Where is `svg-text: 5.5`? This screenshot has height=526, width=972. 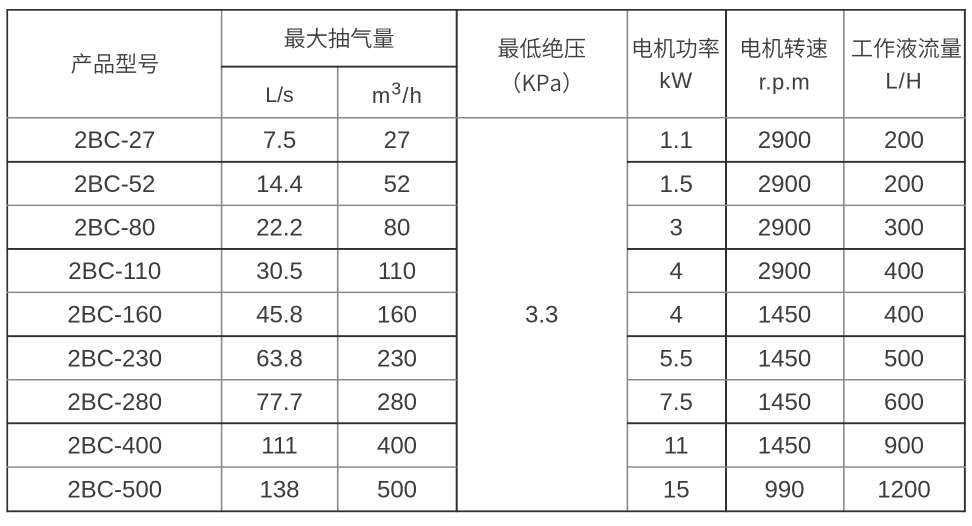 svg-text: 5.5 is located at coordinates (676, 358).